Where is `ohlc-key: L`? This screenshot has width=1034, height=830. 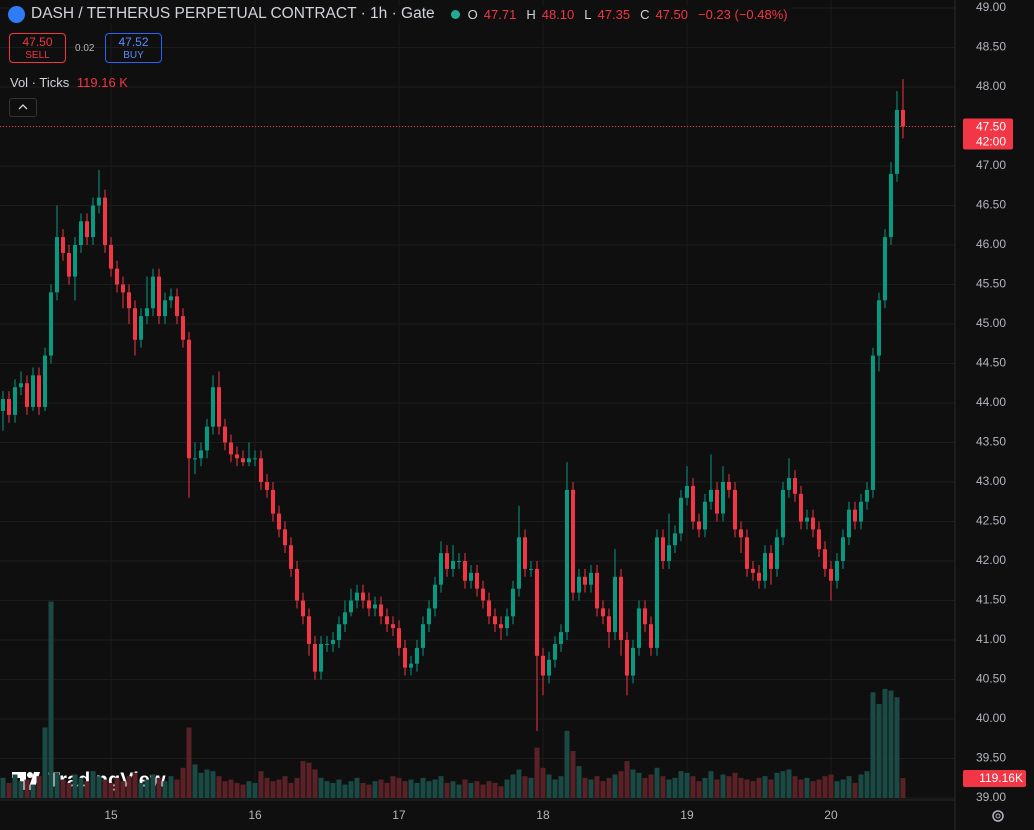 ohlc-key: L is located at coordinates (588, 14).